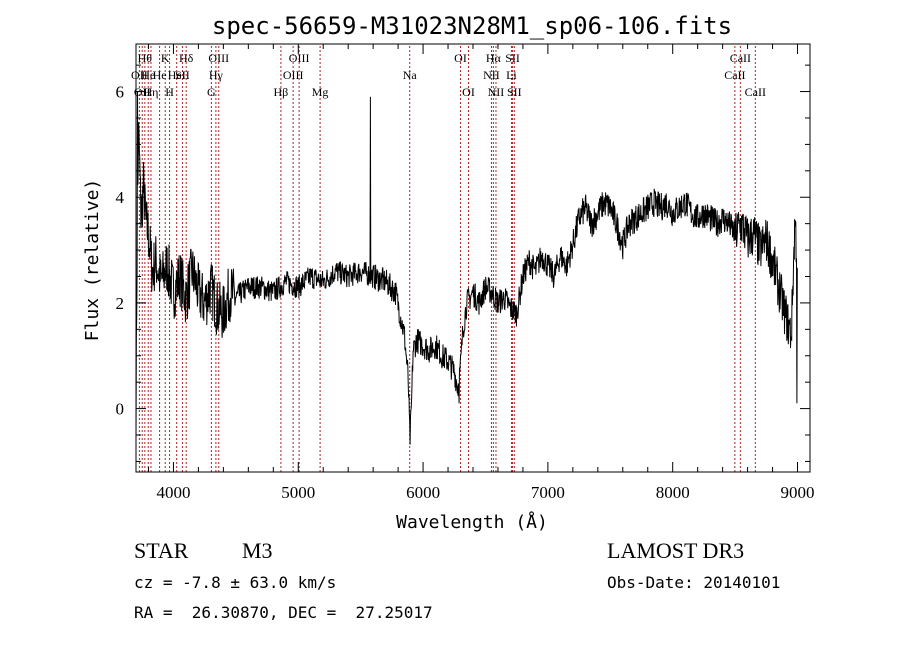  What do you see at coordinates (494, 58) in the screenshot?
I see `line-marker-label: Hα` at bounding box center [494, 58].